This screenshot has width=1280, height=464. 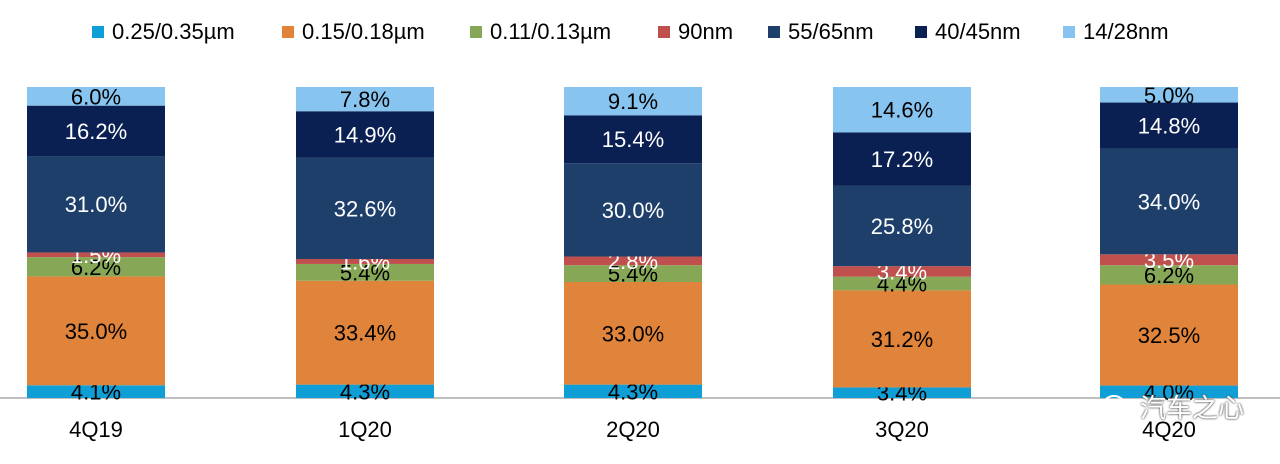 I want to click on data-label: 32.5%, so click(x=1169, y=335).